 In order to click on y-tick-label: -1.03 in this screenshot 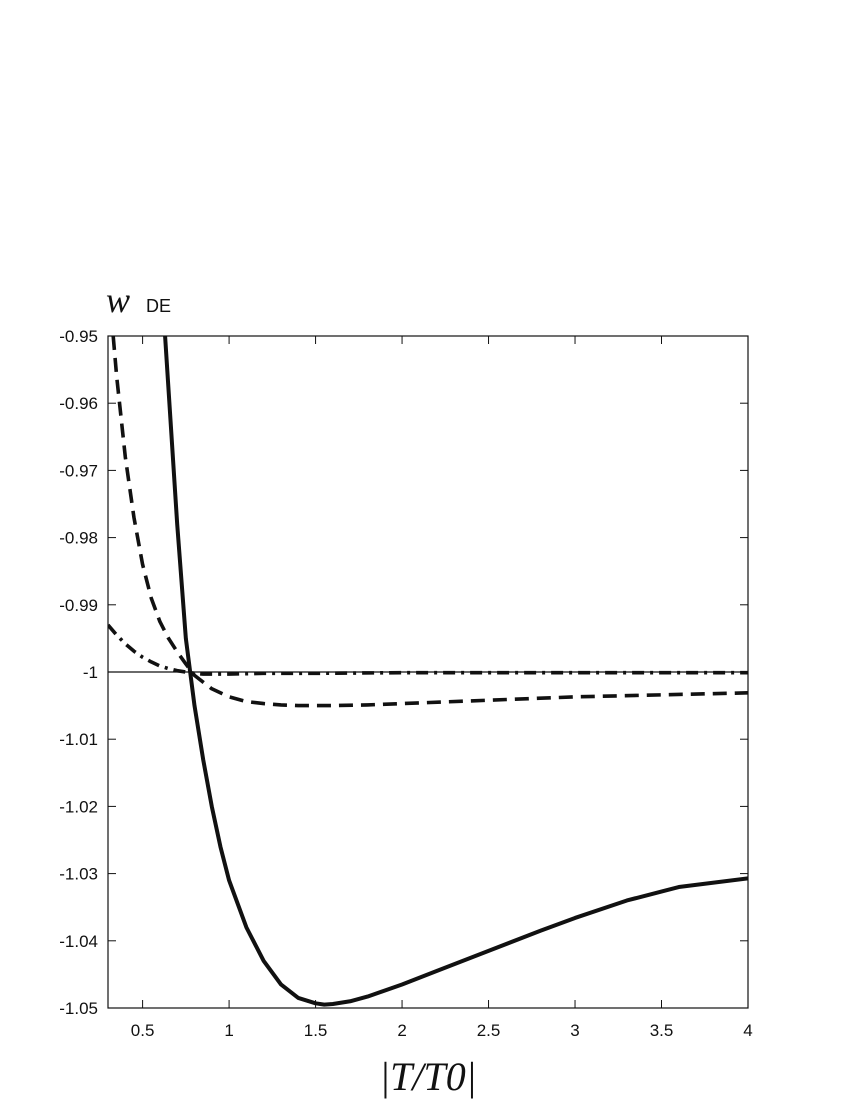, I will do `click(78, 874)`.